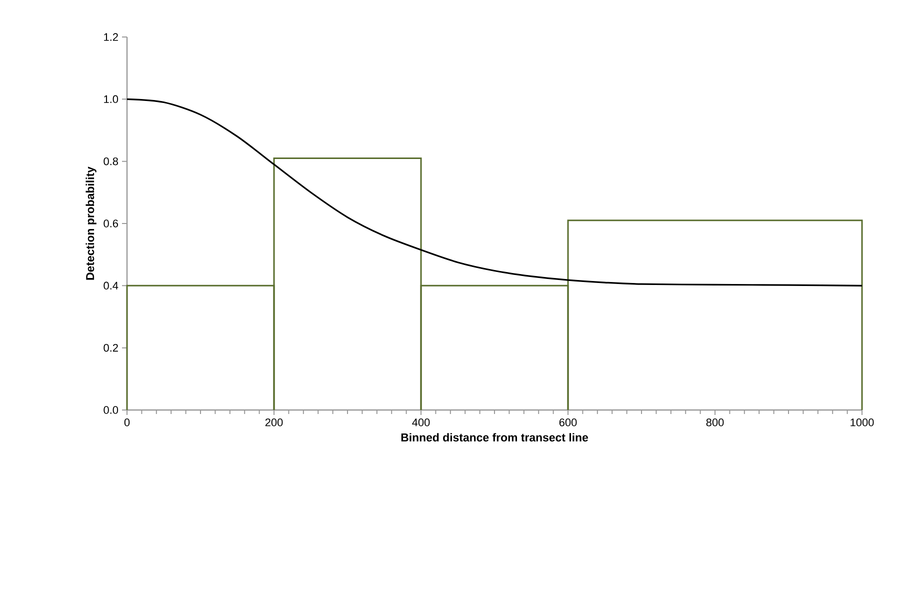  What do you see at coordinates (111, 37) in the screenshot?
I see `y-tick-label: 1.2` at bounding box center [111, 37].